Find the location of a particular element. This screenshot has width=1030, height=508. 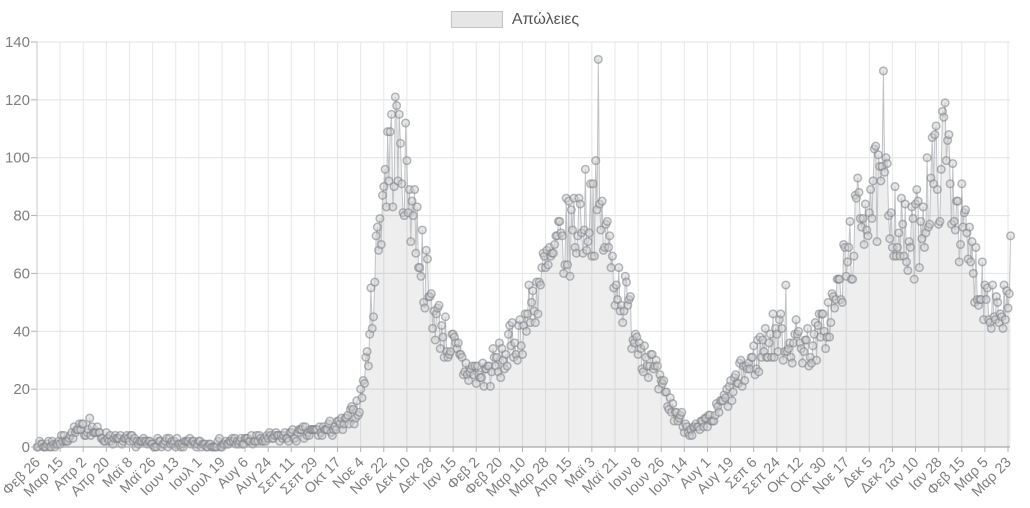

y-axis-labels: 0 20 40 60 80 100 120 140 is located at coordinates (17, 245).